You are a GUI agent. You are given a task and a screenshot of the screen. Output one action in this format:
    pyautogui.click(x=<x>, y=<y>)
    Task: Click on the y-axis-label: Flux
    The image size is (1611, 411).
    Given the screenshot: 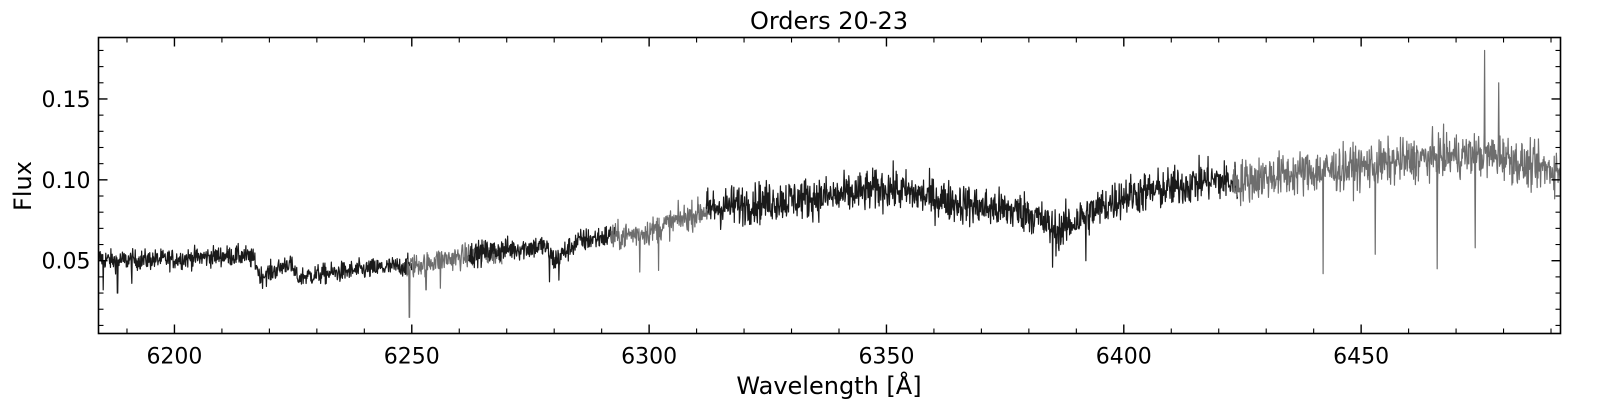 What is the action you would take?
    pyautogui.click(x=23, y=186)
    